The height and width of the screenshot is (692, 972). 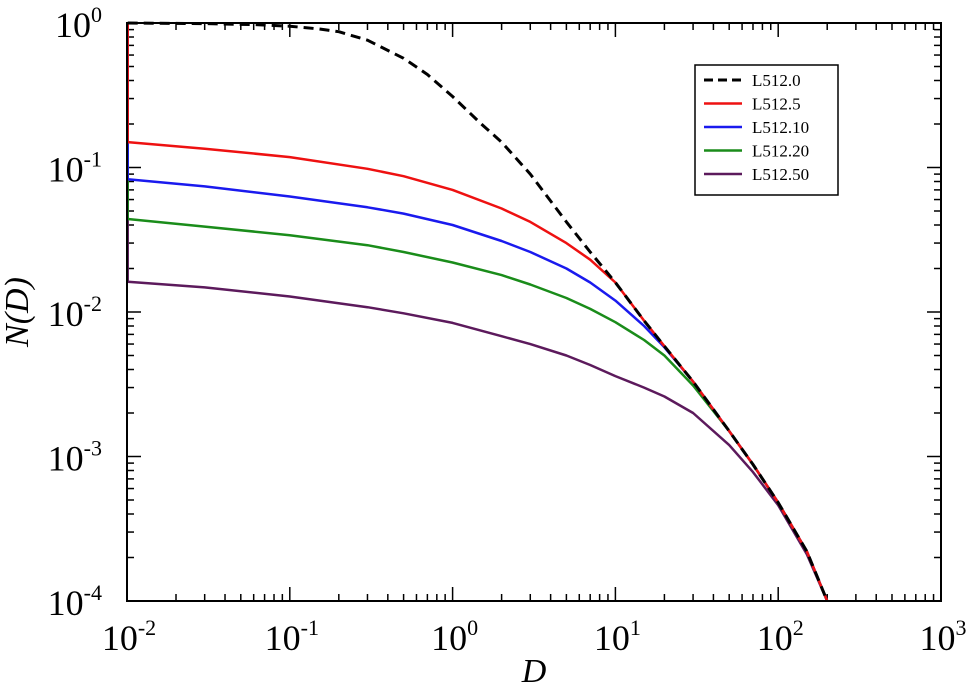 What do you see at coordinates (776, 80) in the screenshot?
I see `legend-label: L512.0` at bounding box center [776, 80].